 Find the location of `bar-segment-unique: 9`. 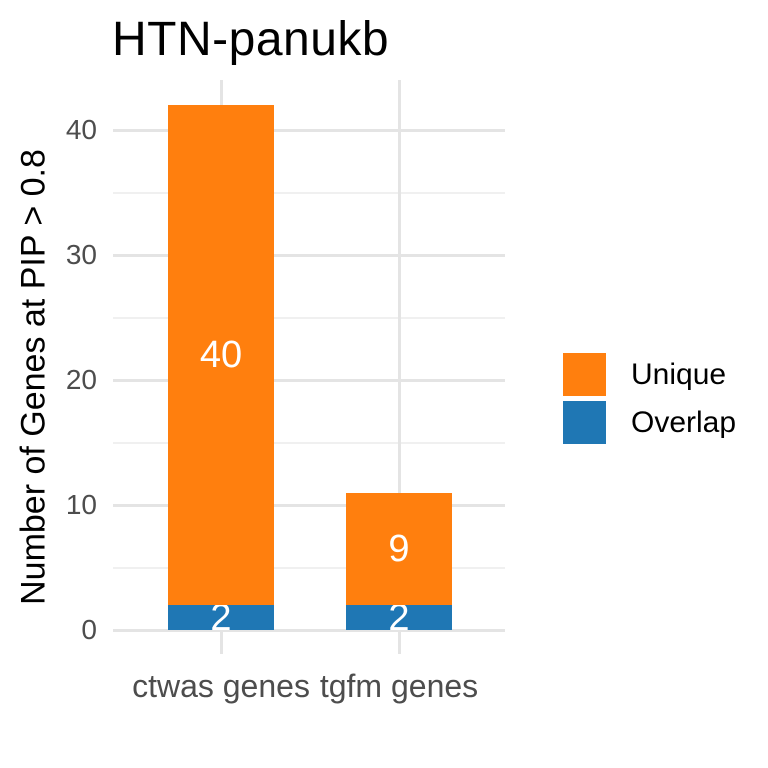

bar-segment-unique: 9 is located at coordinates (399, 548).